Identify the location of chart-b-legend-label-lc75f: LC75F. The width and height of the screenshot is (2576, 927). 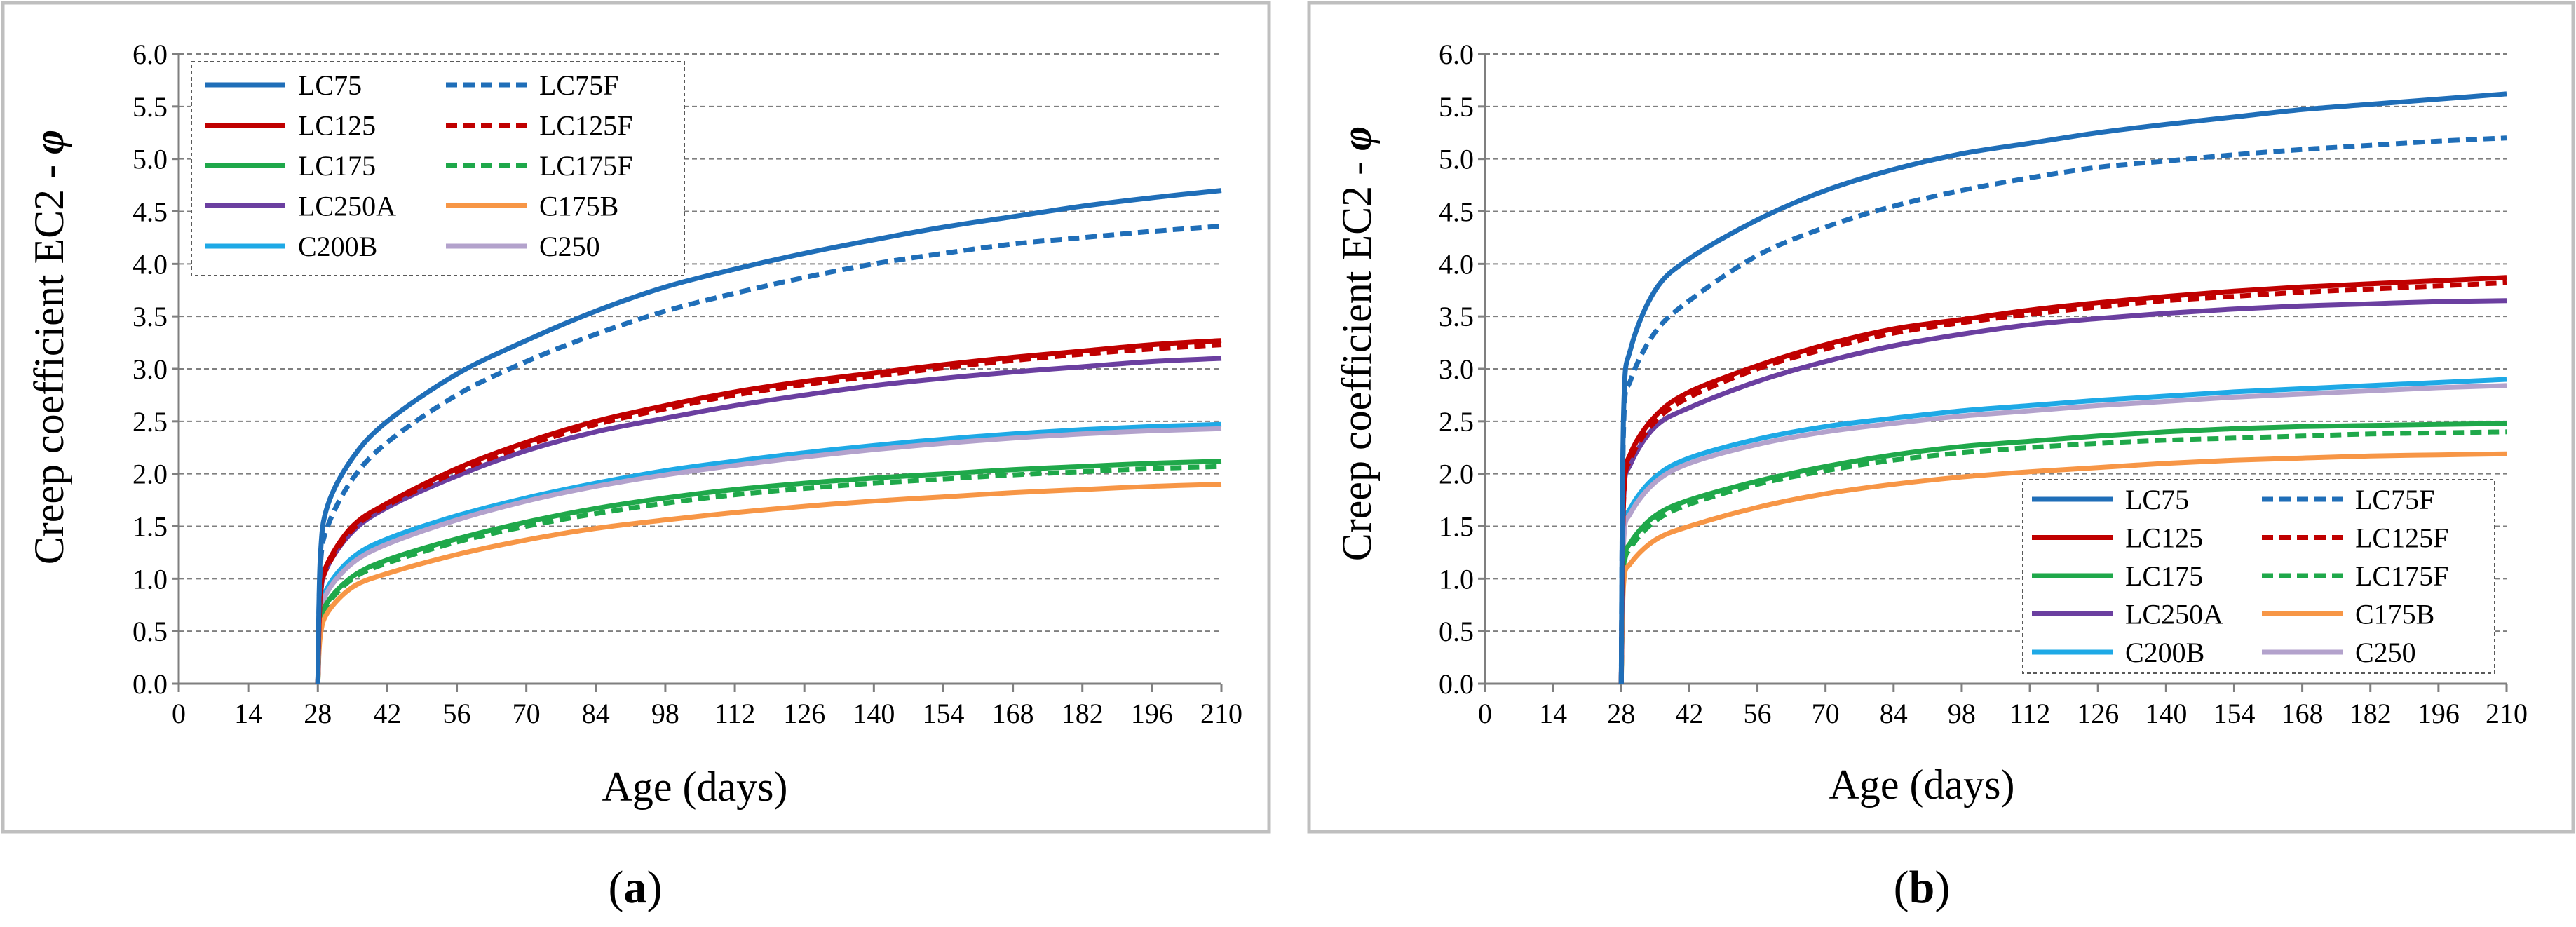
(2394, 499).